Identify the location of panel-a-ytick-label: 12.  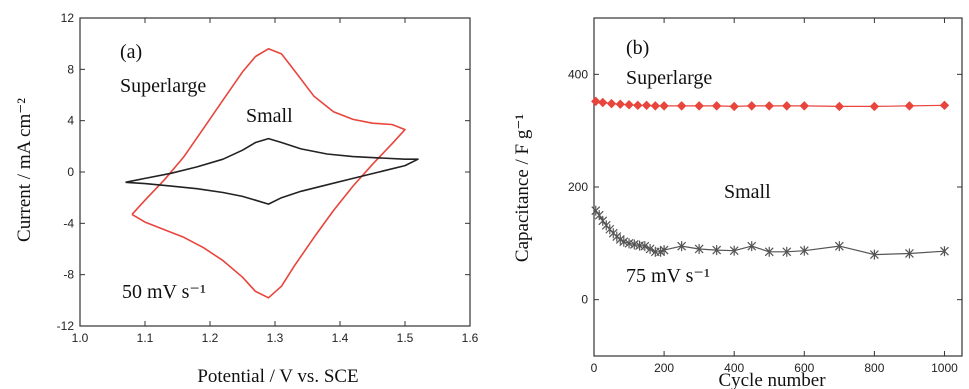
(68, 18).